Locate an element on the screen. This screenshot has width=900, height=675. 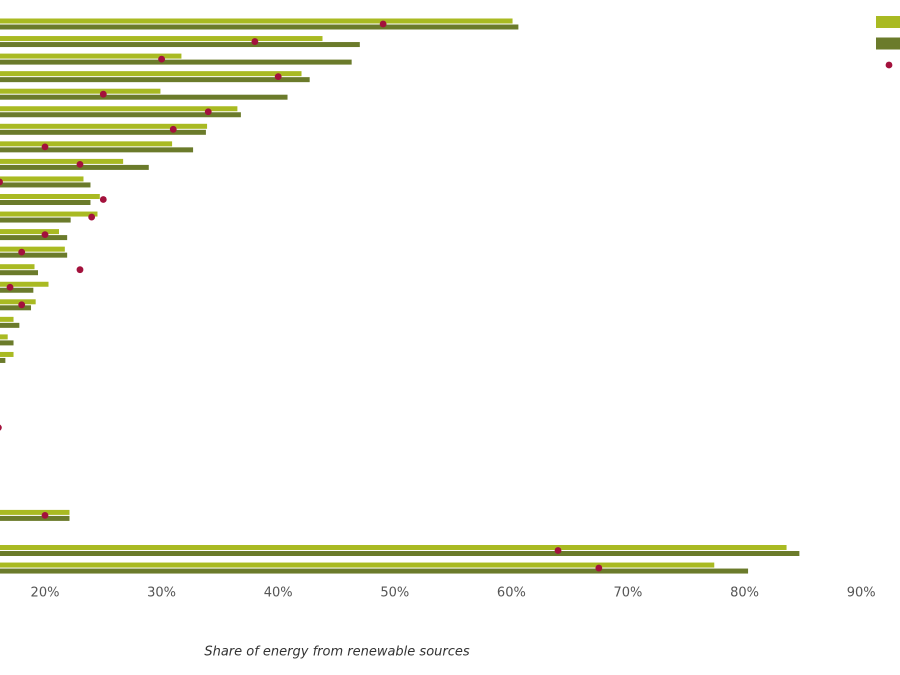
x-tick-label: 60% is located at coordinates (511, 593).